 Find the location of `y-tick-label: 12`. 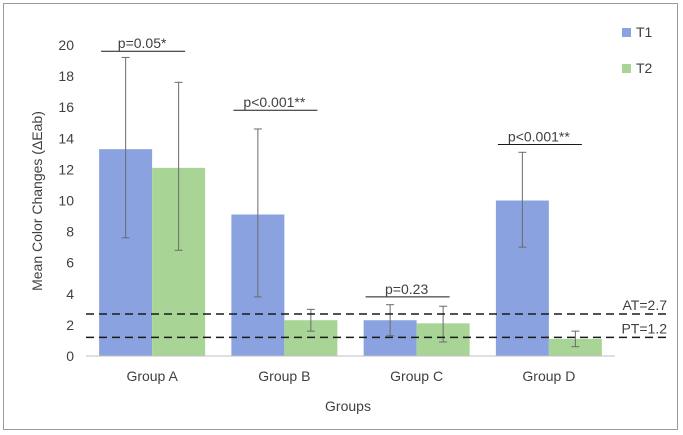

y-tick-label: 12 is located at coordinates (66, 169).